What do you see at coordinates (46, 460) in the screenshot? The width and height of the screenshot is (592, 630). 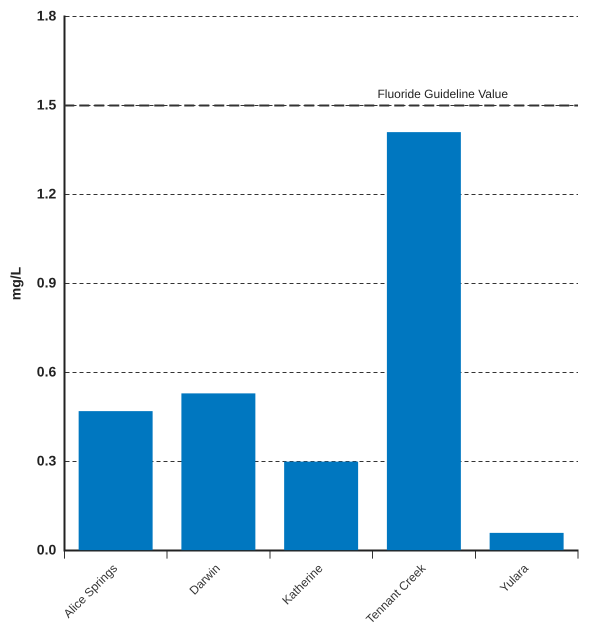 I see `y-tick-label: 0.3` at bounding box center [46, 460].